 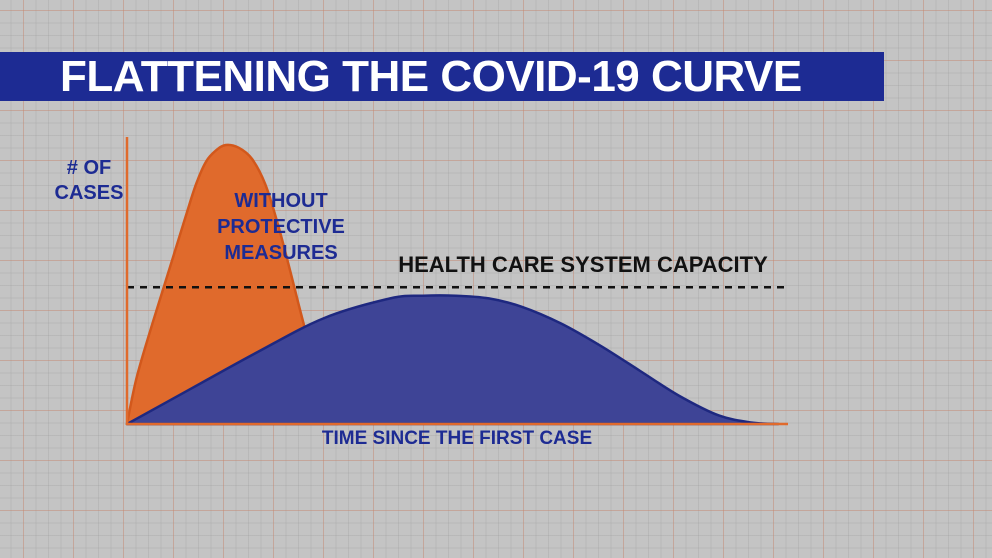 What do you see at coordinates (281, 227) in the screenshot?
I see `without-measures-label-line: PROTECTIVE` at bounding box center [281, 227].